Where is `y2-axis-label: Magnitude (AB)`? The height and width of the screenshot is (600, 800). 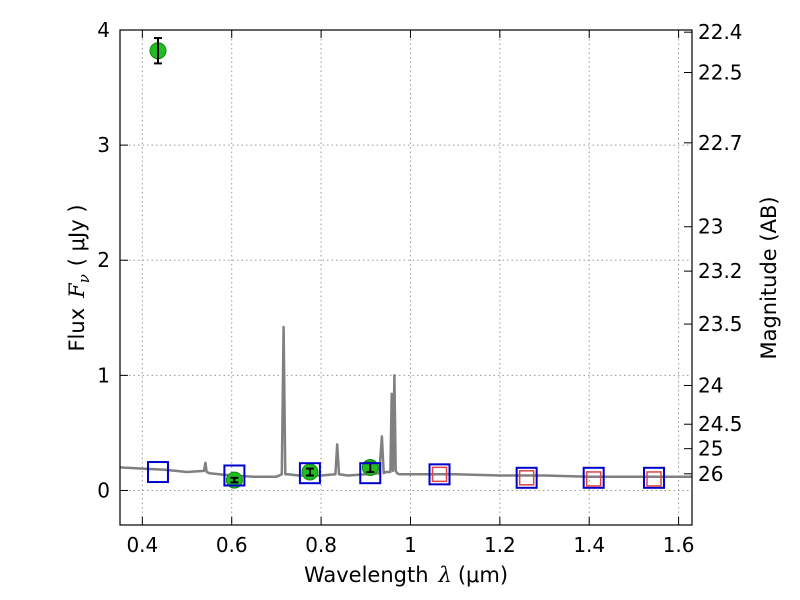
y2-axis-label: Magnitude (AB) is located at coordinates (769, 277).